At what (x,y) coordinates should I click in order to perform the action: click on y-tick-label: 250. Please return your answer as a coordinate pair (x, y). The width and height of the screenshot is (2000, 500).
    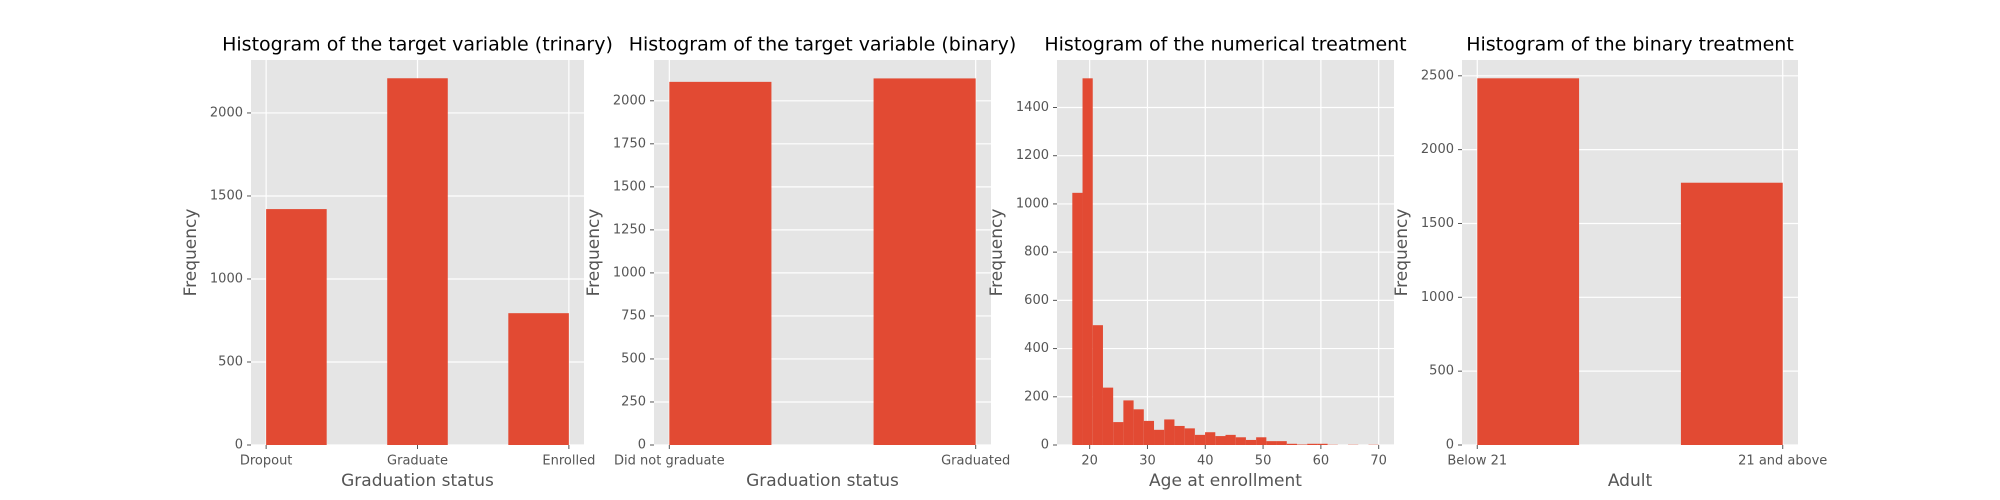
    Looking at the image, I should click on (633, 401).